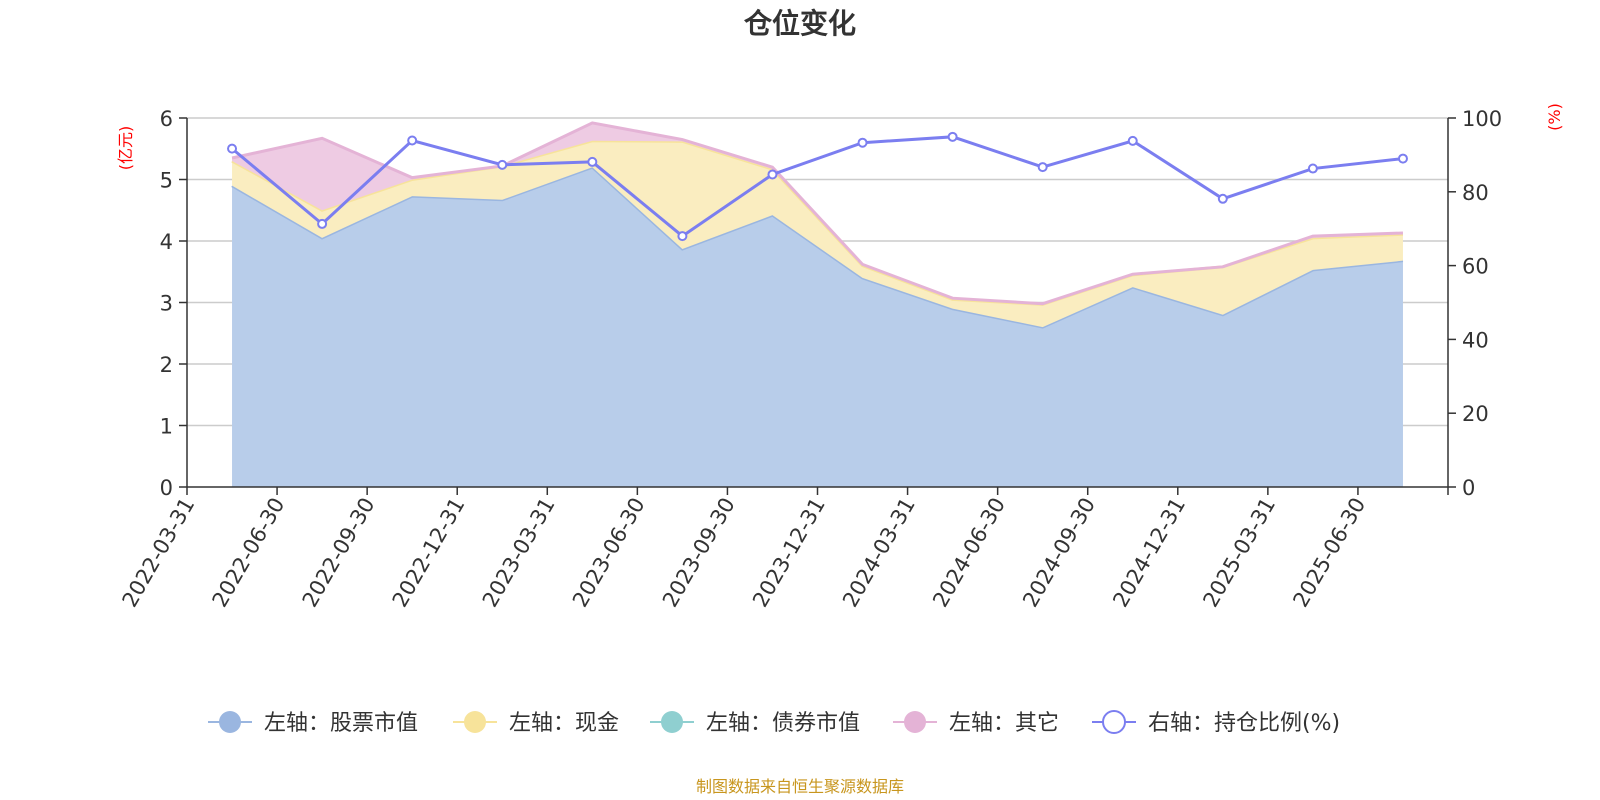 The width and height of the screenshot is (1600, 800). Describe the element at coordinates (166, 181) in the screenshot. I see `left-axis-tick-label: 5` at that location.